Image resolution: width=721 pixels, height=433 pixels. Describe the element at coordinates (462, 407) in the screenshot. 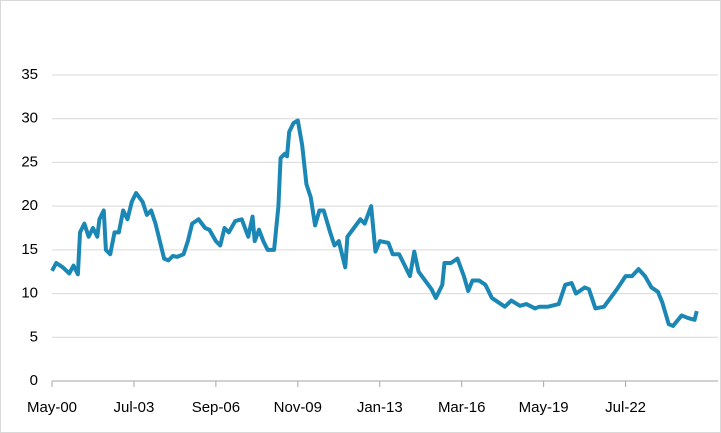

I see `x-tick-label: Mar-16` at that location.